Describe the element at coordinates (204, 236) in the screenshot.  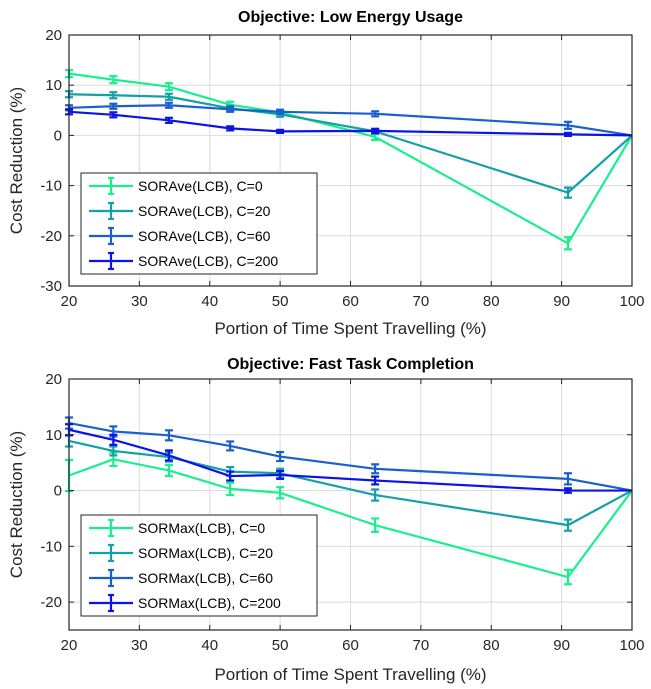
I see `legend-label: SORAve(LCB), C=60` at that location.